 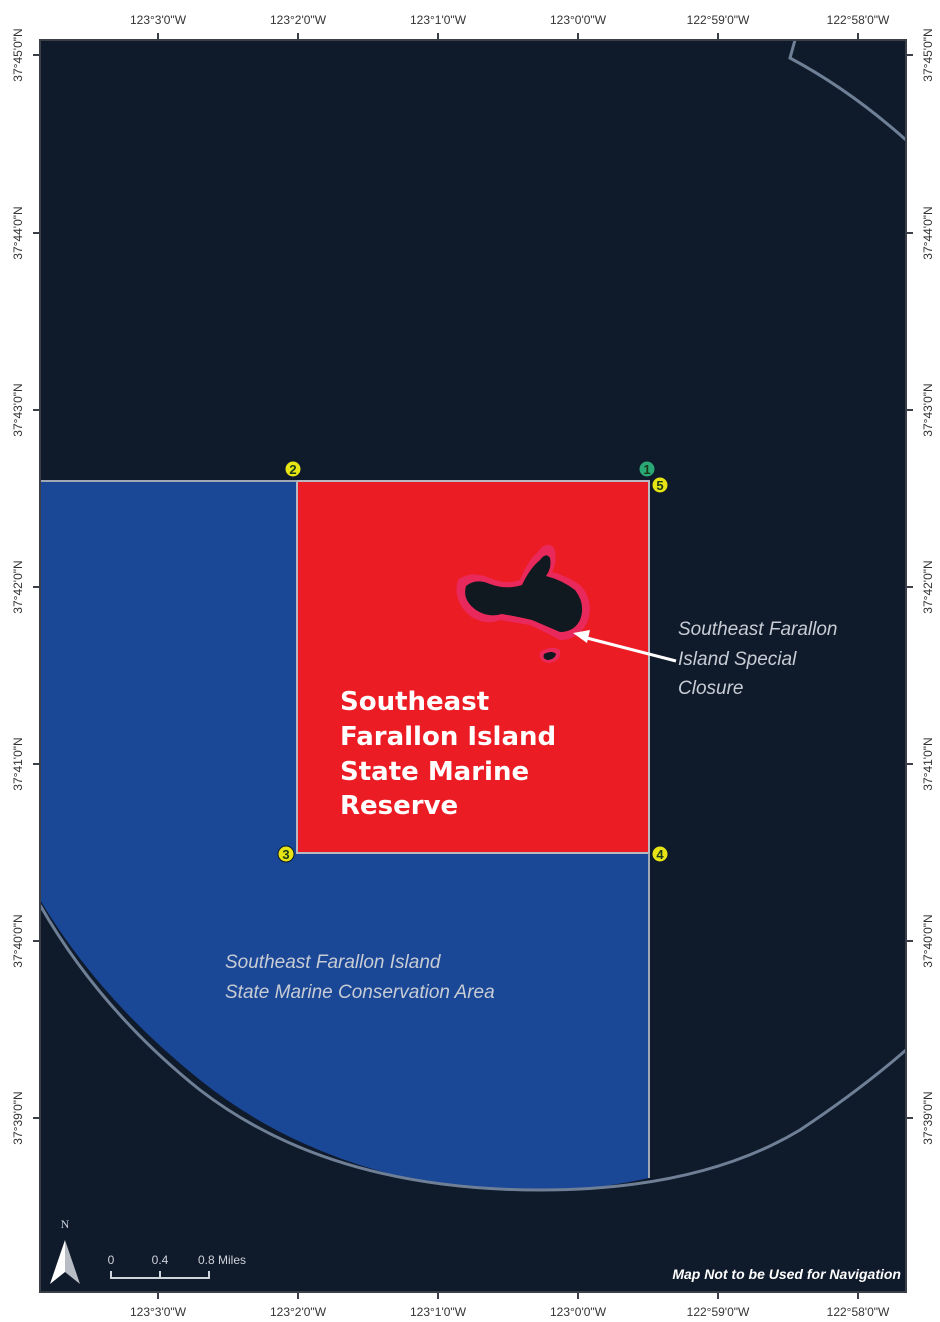 I want to click on right-axis-label: 37°41'0"N, so click(x=928, y=763).